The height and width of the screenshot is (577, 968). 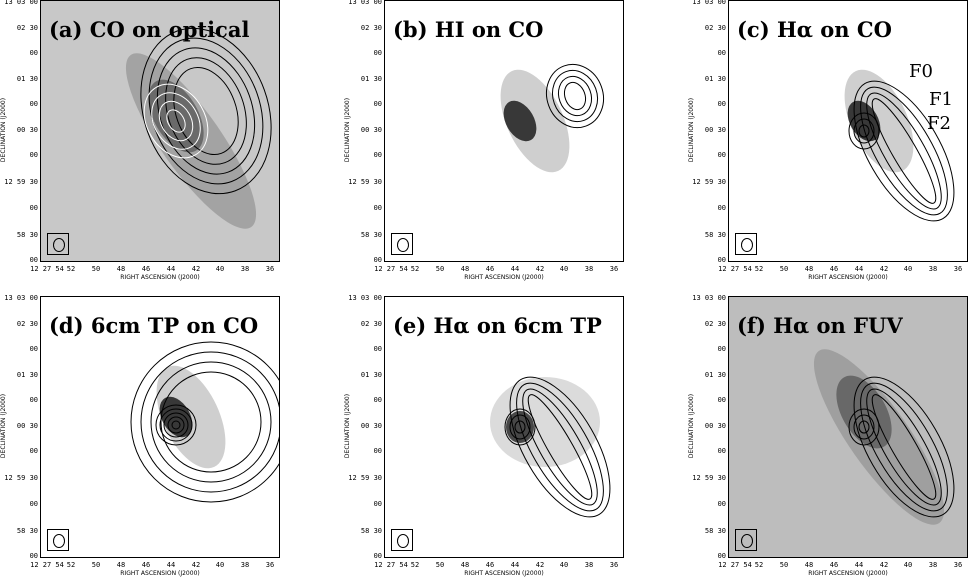 I want to click on y-tick-label: 13 03 00, so click(x=709, y=3).